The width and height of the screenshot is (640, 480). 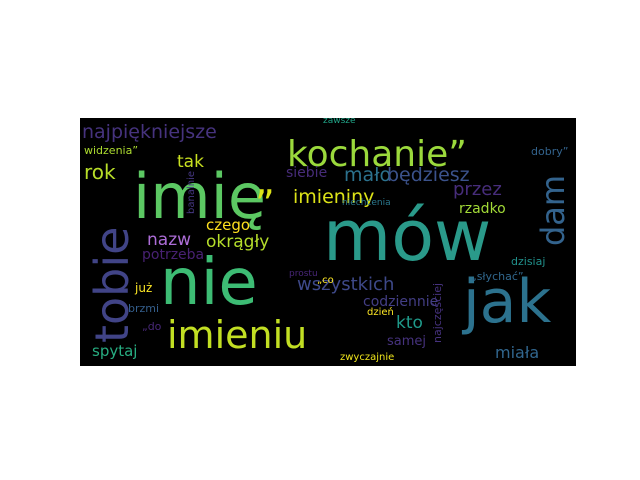 I want to click on word-27: samej, so click(x=406, y=341).